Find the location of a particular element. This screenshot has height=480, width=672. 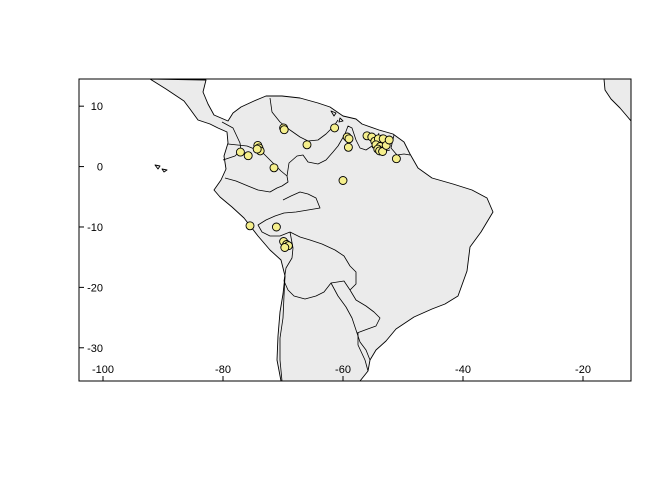

y-tick-label: -30 is located at coordinates (95, 349).